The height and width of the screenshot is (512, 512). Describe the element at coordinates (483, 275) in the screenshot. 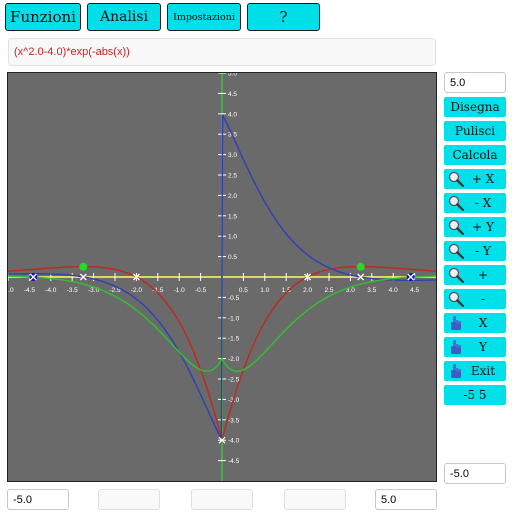

I see `button-label: +` at that location.